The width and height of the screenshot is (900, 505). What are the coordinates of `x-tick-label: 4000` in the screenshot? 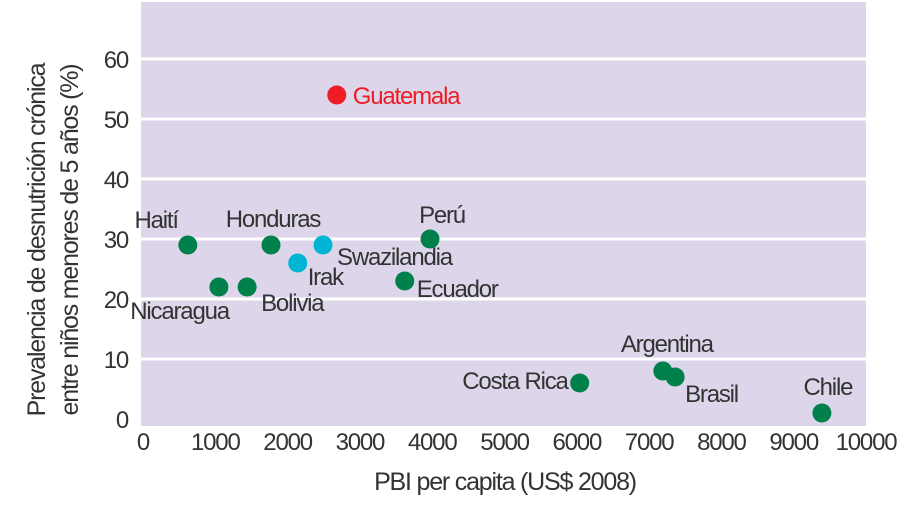 It's located at (432, 442).